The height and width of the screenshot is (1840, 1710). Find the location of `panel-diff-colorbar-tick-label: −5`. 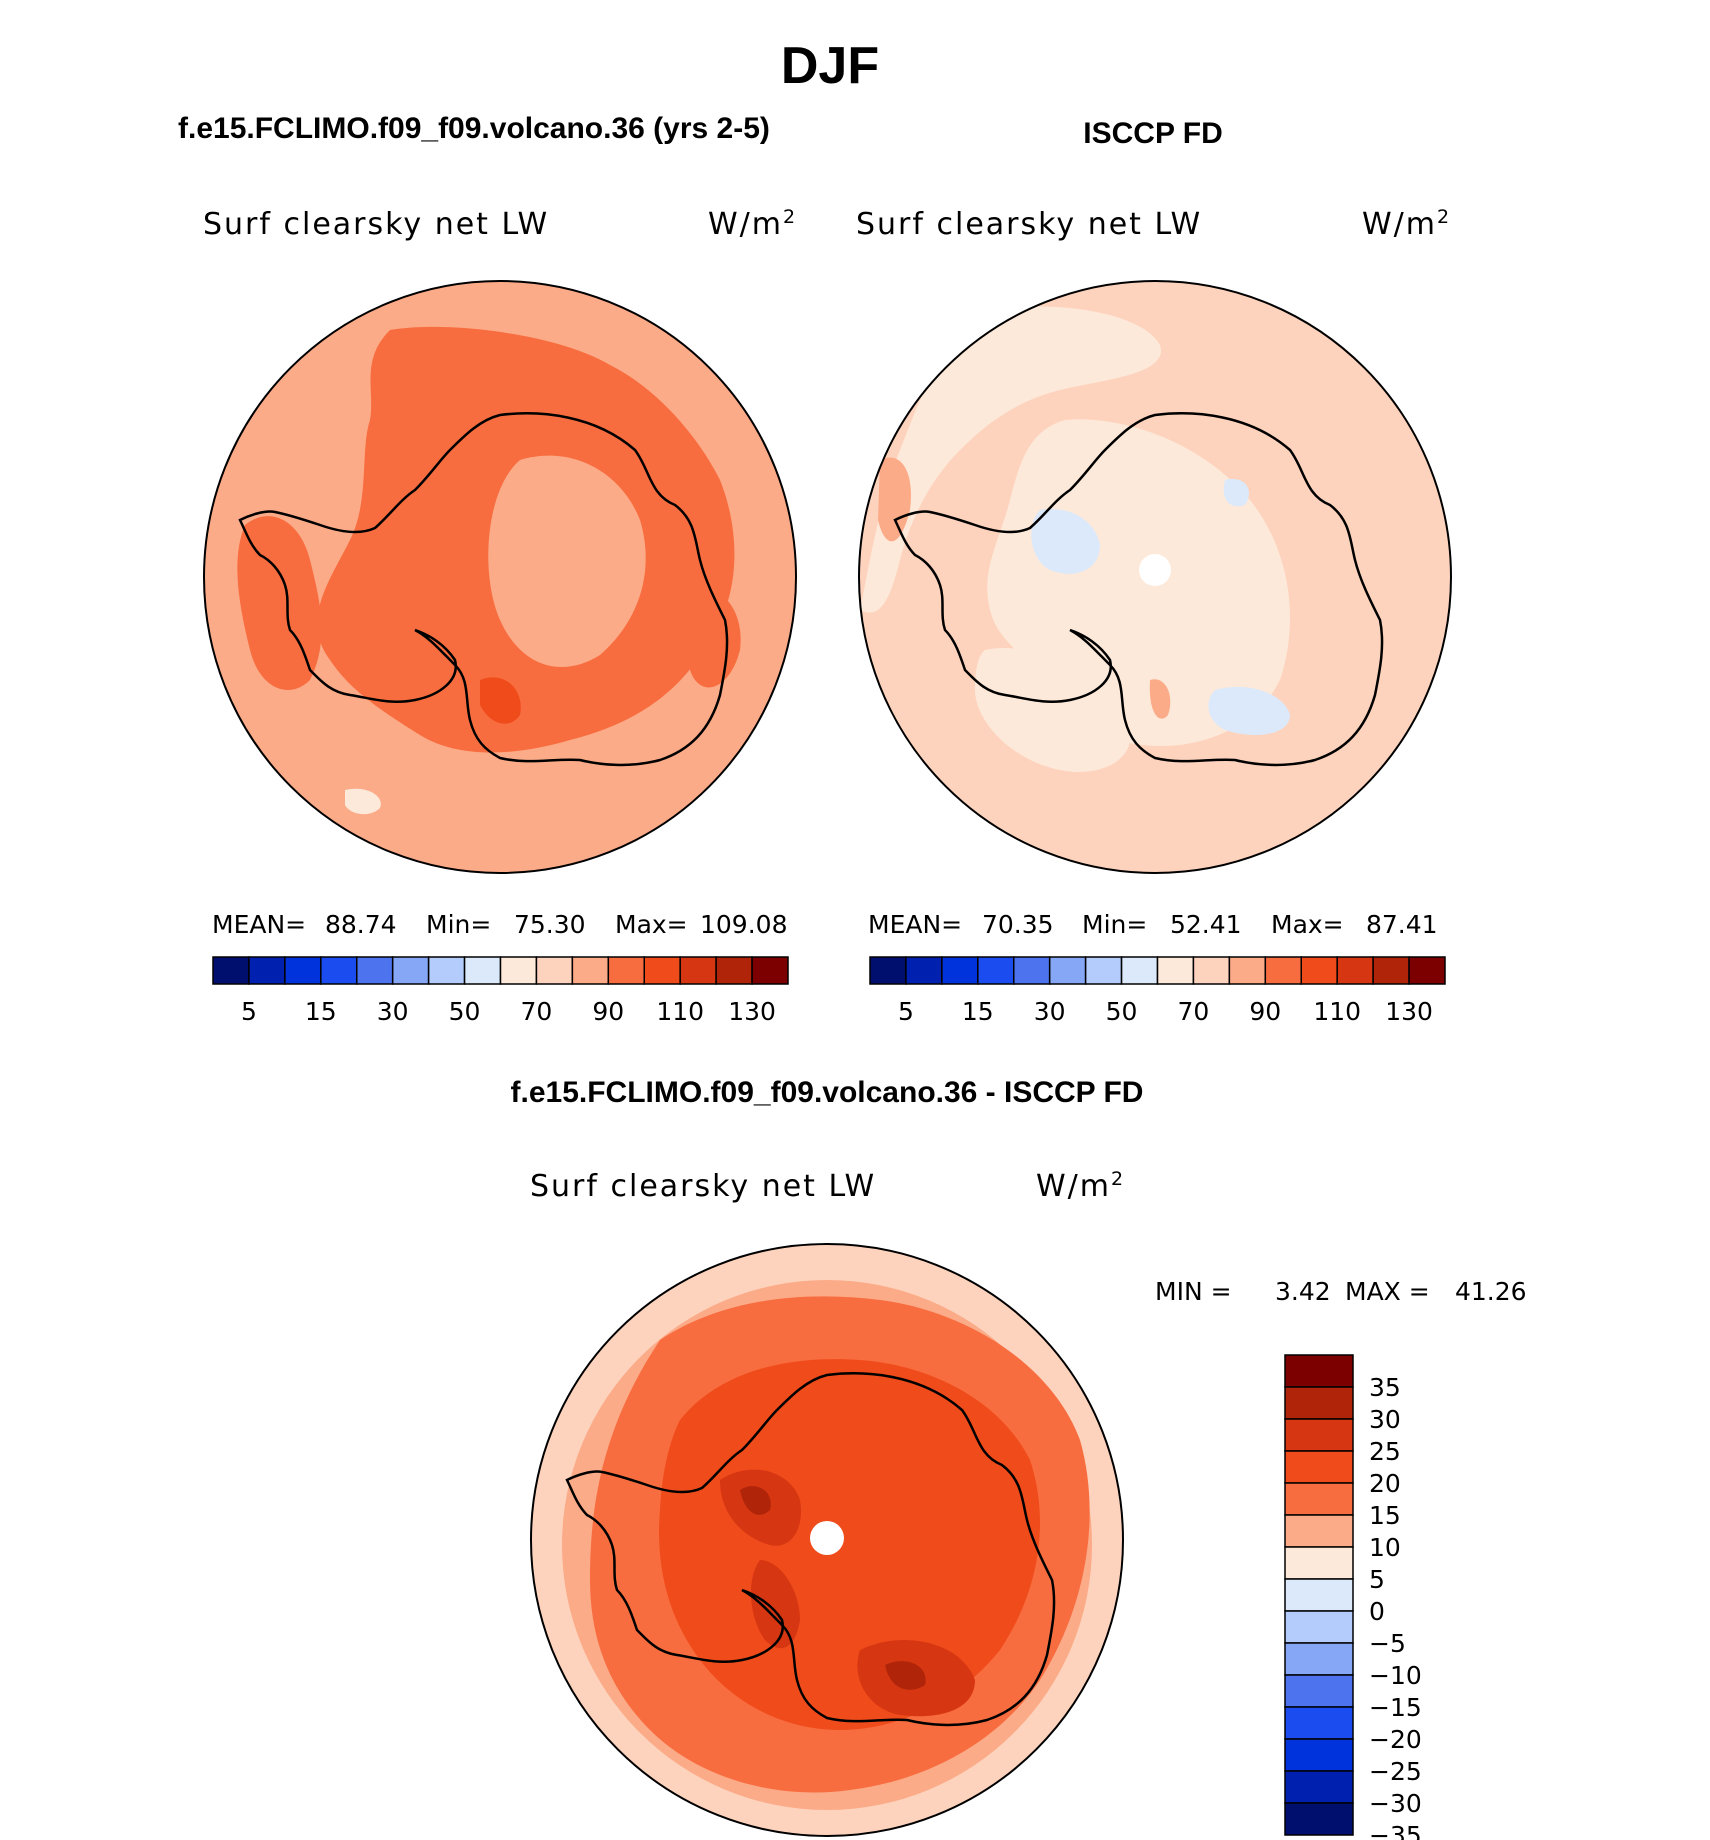

panel-diff-colorbar-tick-label: −5 is located at coordinates (1387, 1643).